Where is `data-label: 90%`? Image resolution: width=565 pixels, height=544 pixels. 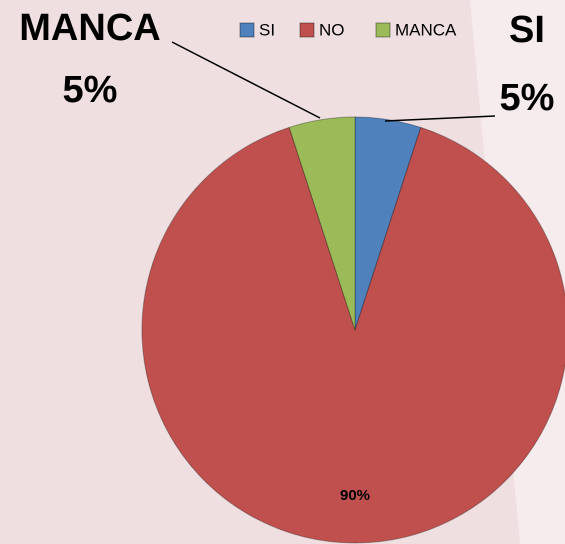 data-label: 90% is located at coordinates (355, 495).